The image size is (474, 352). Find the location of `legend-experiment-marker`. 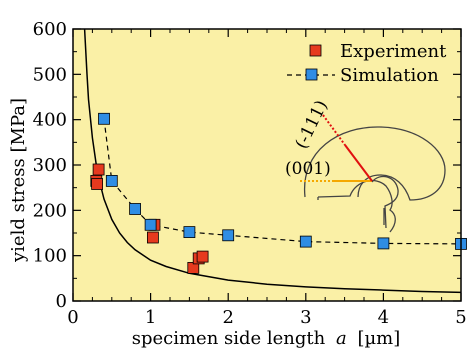

legend-experiment-marker is located at coordinates (315, 50).